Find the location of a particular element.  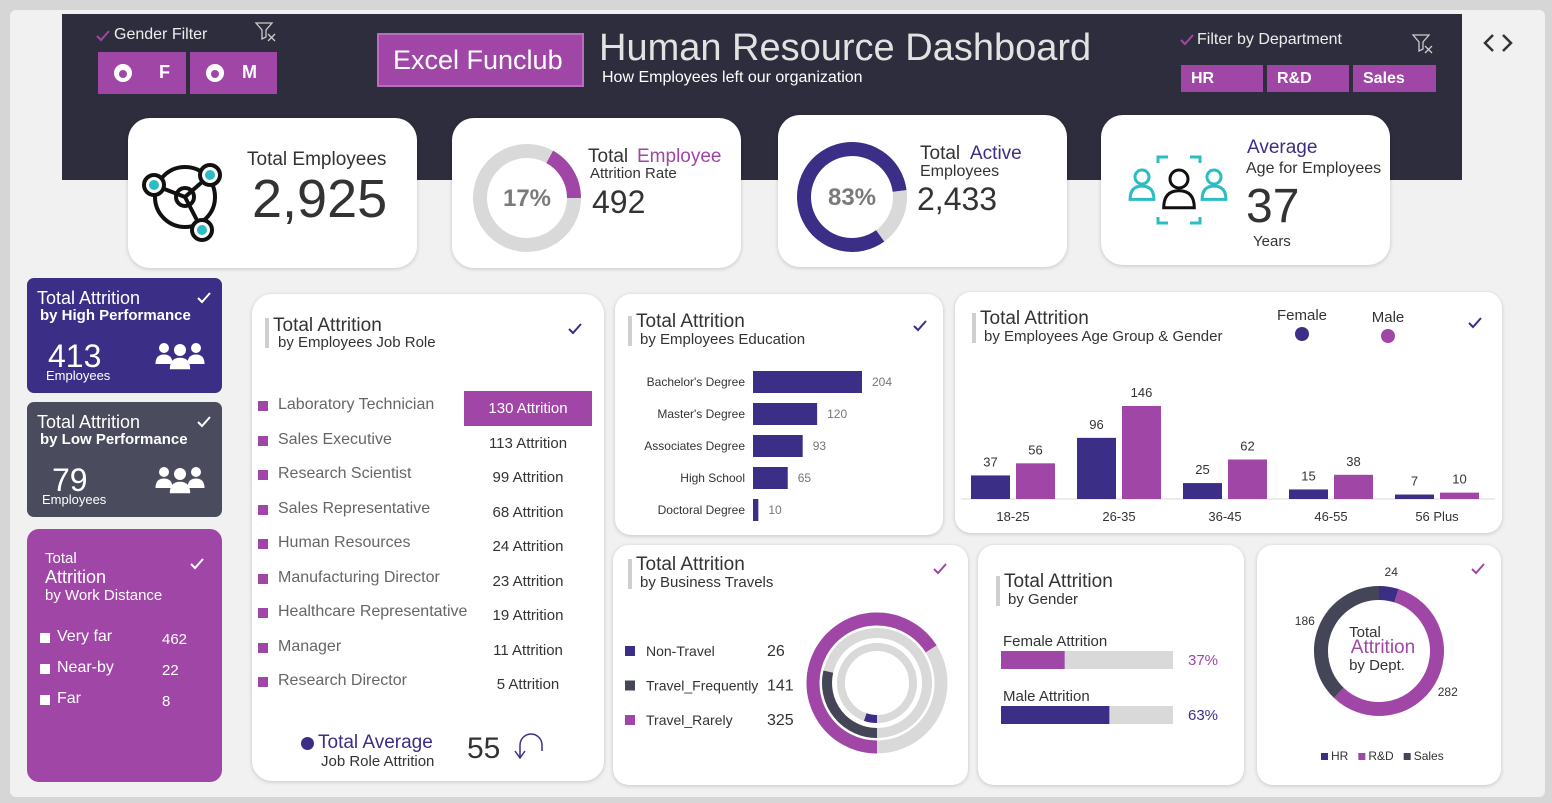

marker-dot is located at coordinates (307, 743).